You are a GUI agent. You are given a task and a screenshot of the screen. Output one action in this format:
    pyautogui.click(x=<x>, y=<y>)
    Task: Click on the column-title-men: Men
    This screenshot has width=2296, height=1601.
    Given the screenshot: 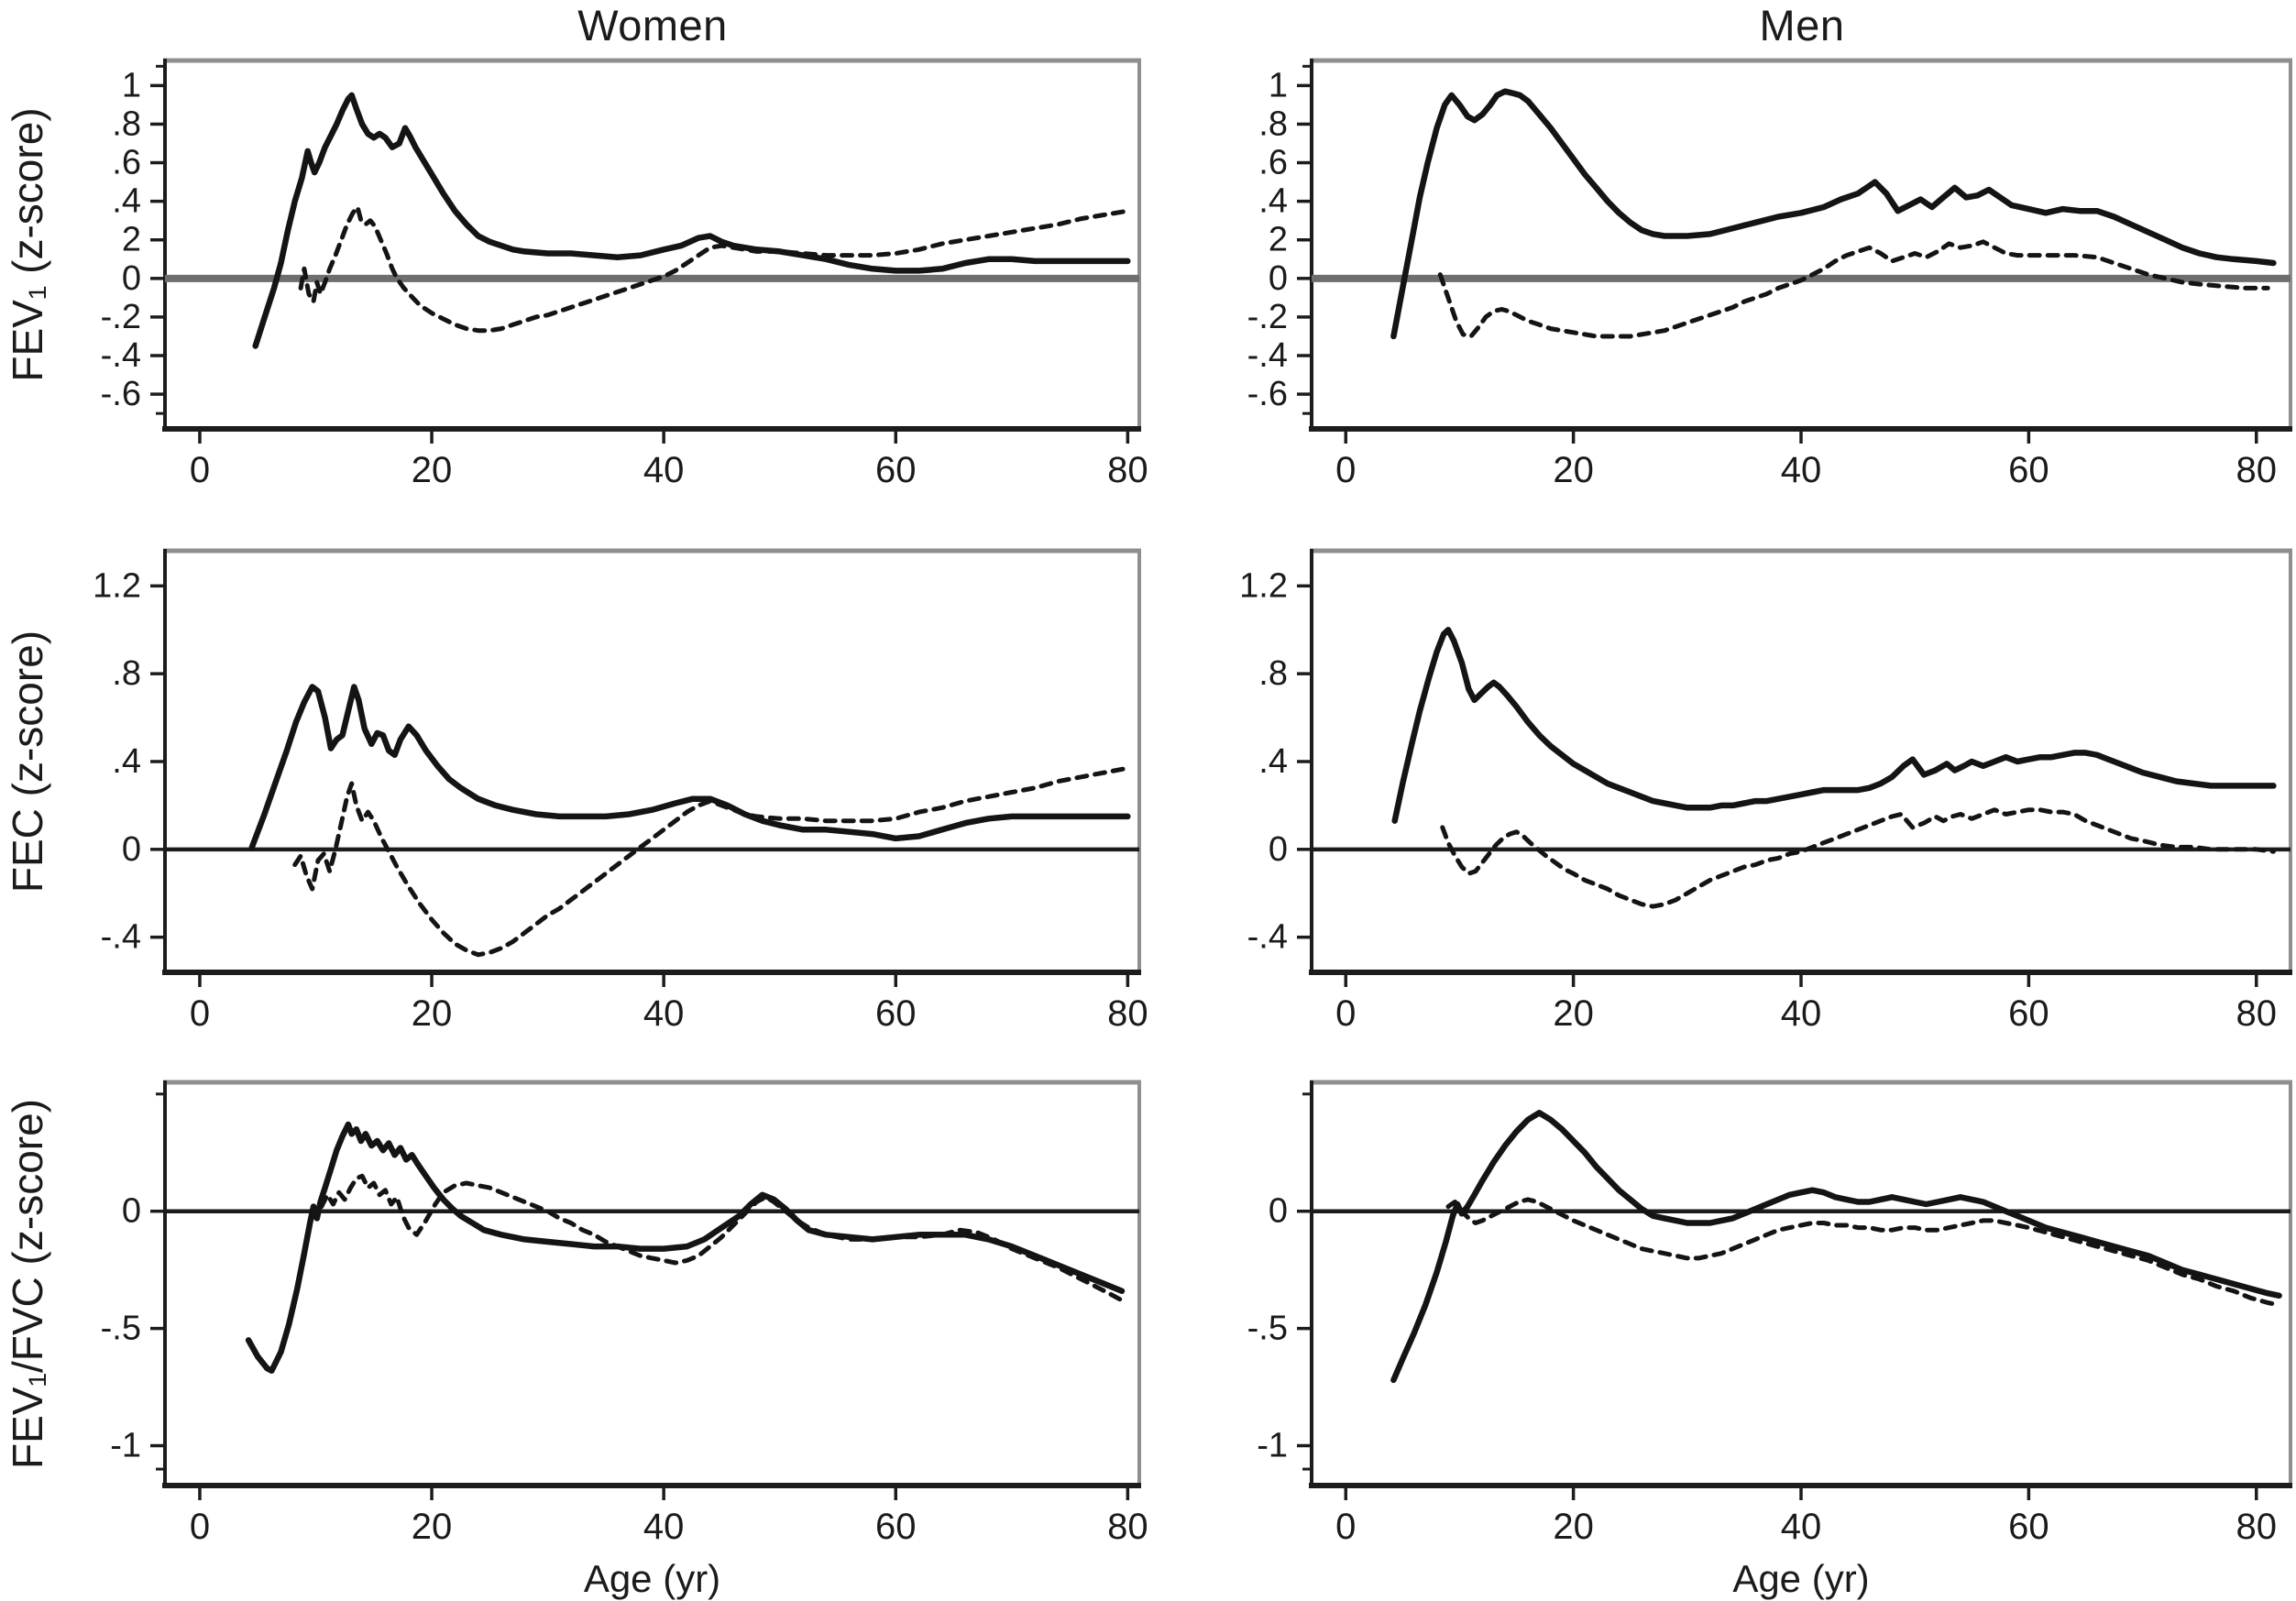 What is the action you would take?
    pyautogui.click(x=1802, y=25)
    